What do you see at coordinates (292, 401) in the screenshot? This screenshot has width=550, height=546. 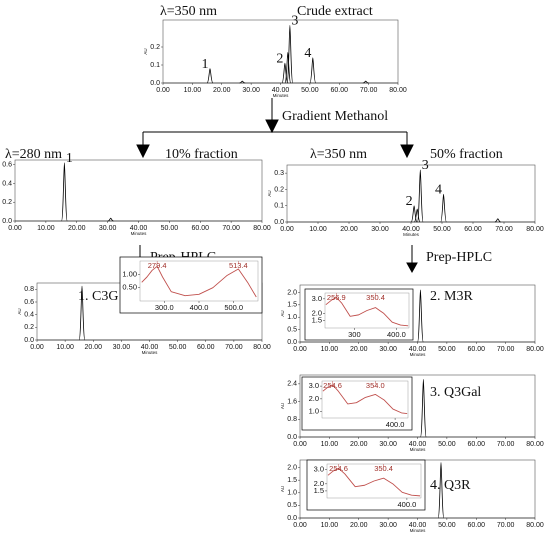 I see `y-tick-label: 1.6` at bounding box center [292, 401].